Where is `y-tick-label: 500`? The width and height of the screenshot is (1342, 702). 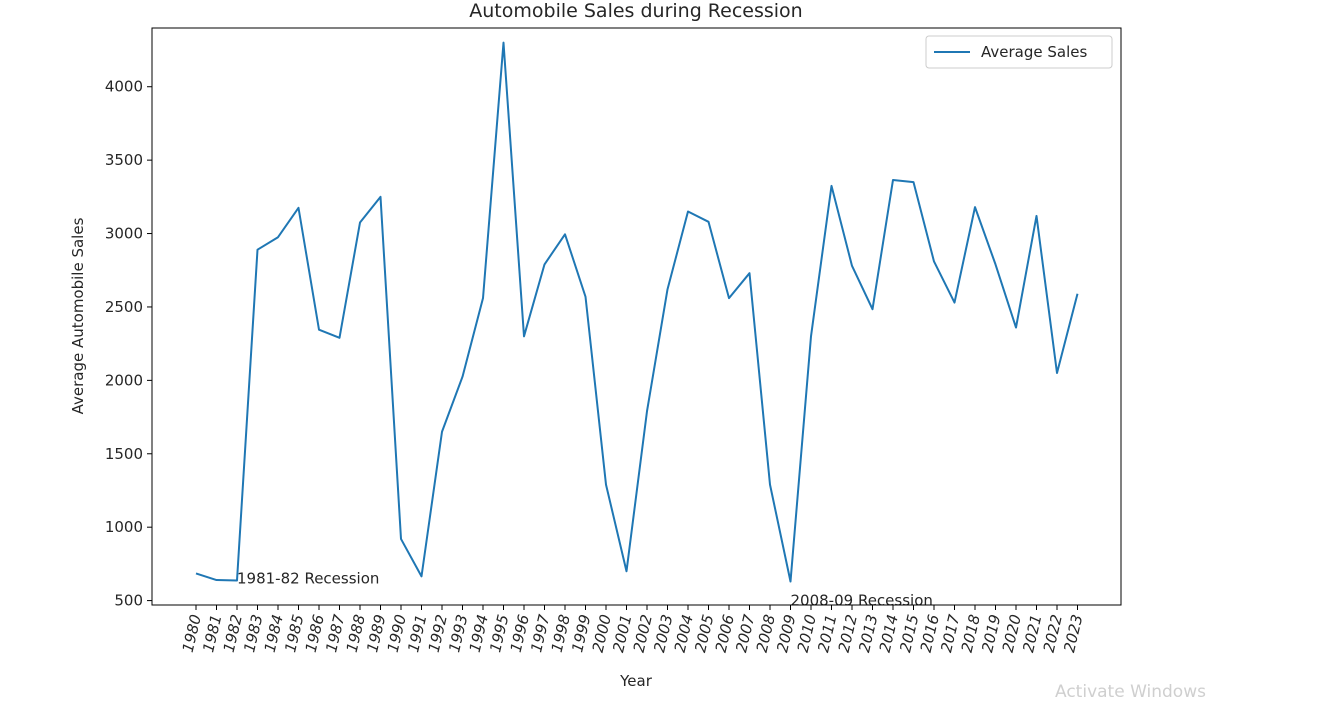 y-tick-label: 500 is located at coordinates (128, 601).